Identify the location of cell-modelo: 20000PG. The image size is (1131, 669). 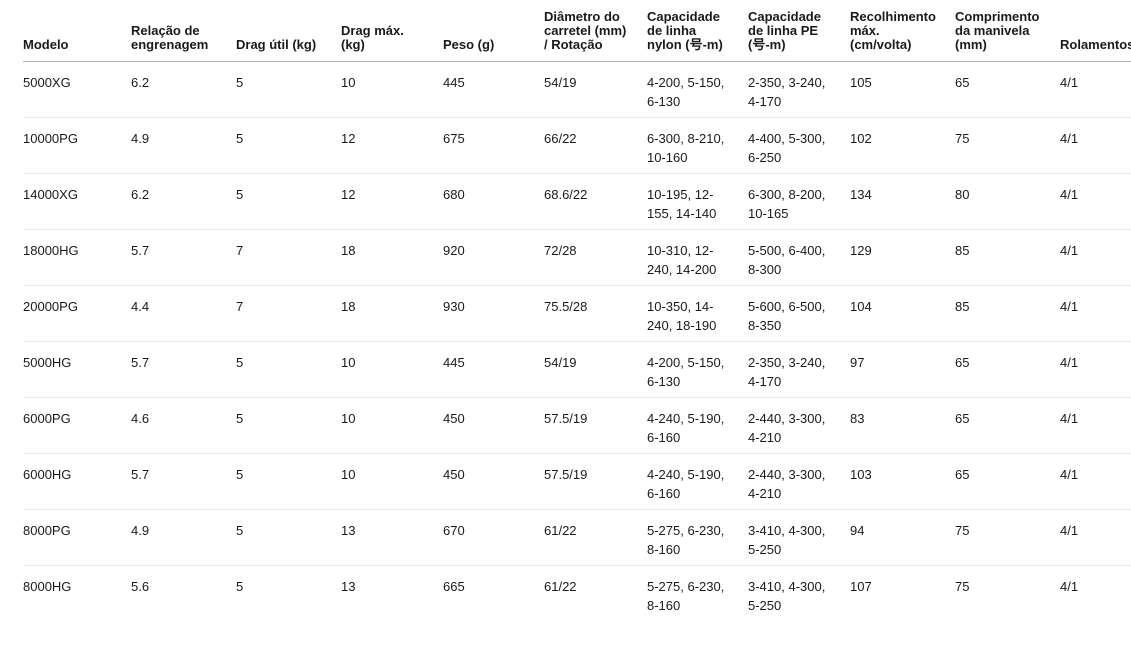
(77, 313).